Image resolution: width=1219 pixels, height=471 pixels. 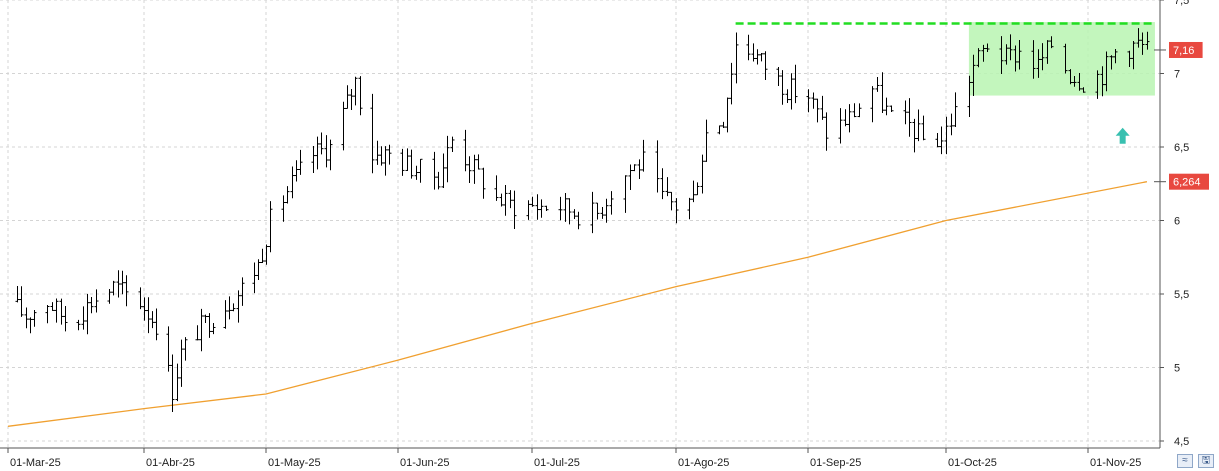 I want to click on last-price-label: 7,16, so click(x=1178, y=49).